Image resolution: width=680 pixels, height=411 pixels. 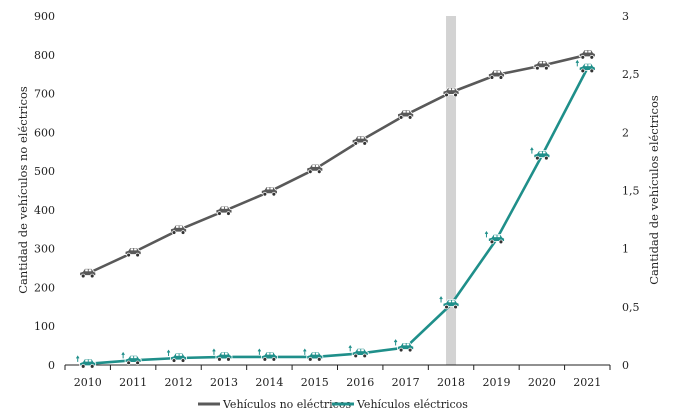 What do you see at coordinates (286, 404) in the screenshot?
I see `legend-label-non-electric: Vehículos no eléctricos` at bounding box center [286, 404].